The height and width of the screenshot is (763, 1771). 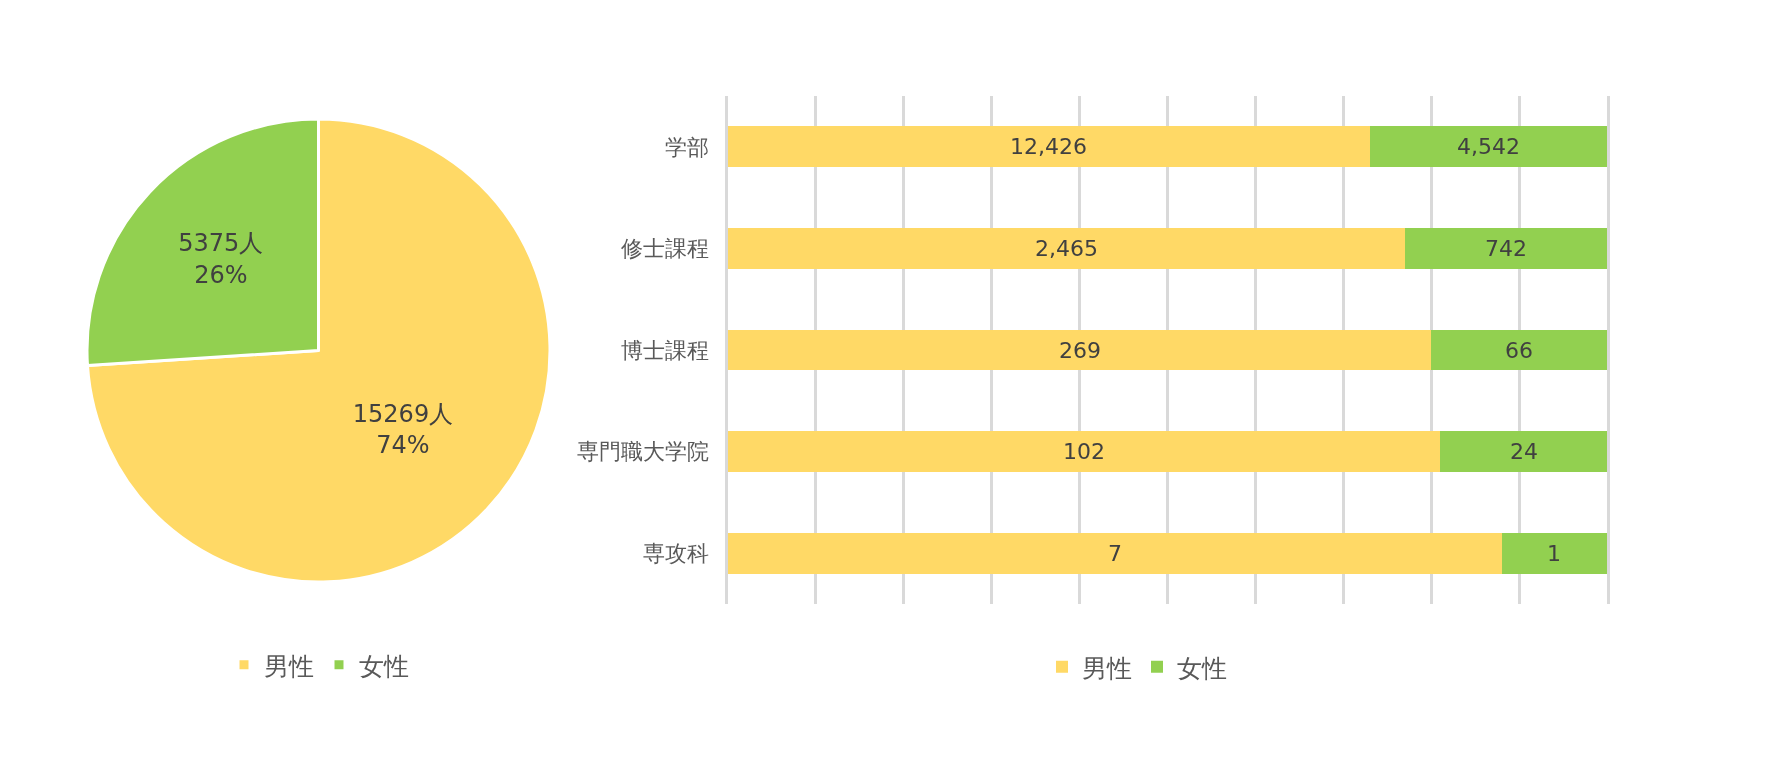 I want to click on annotation: 102, so click(x=1084, y=451).